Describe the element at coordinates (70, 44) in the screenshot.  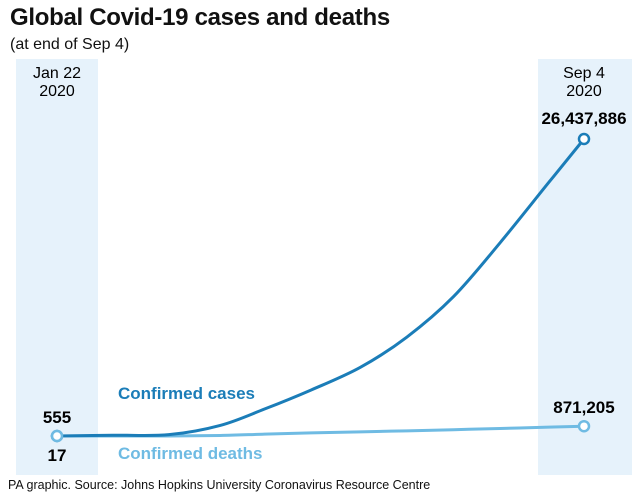
I see `chart-subtitle: (at end of Sep 4)` at that location.